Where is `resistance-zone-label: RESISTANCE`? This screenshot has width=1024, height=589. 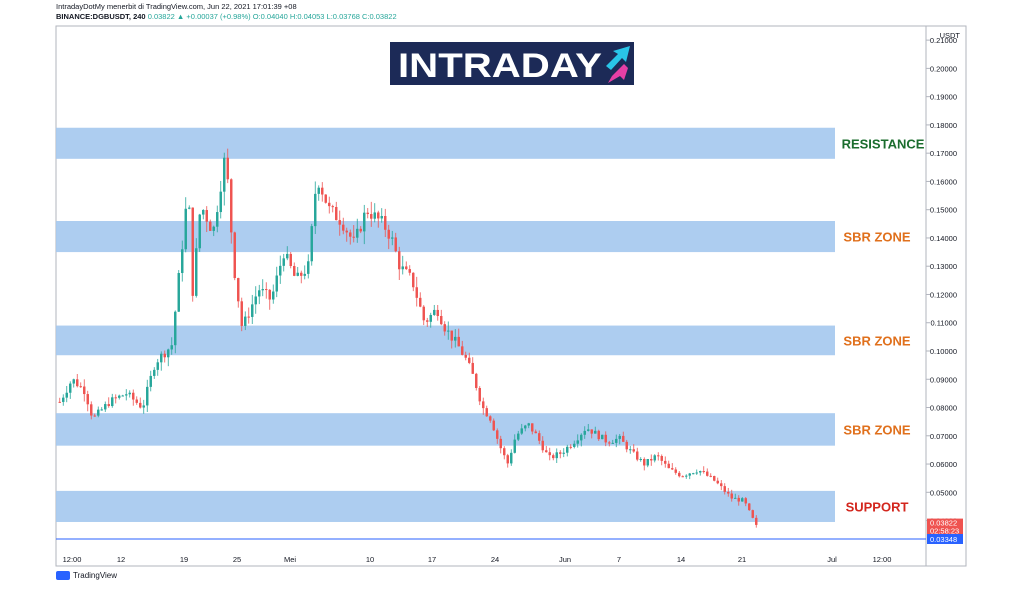 resistance-zone-label: RESISTANCE is located at coordinates (883, 143).